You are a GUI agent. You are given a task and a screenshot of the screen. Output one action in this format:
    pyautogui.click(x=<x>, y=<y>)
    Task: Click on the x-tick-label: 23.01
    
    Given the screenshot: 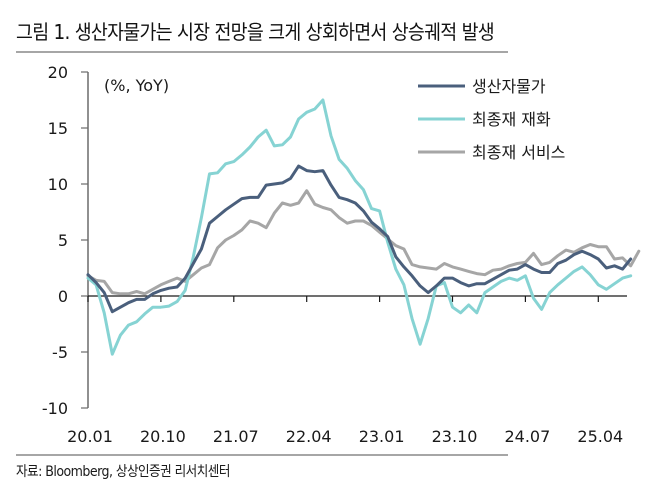 What is the action you would take?
    pyautogui.click(x=382, y=436)
    